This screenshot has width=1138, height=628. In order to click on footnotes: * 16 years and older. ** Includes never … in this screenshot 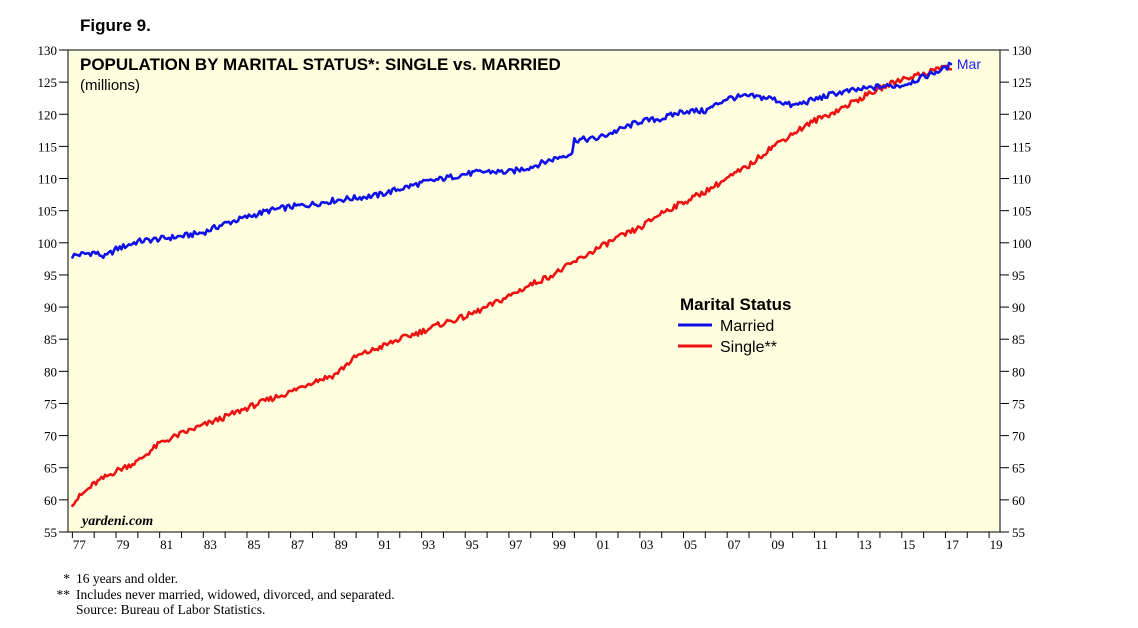, I will do `click(219, 594)`.